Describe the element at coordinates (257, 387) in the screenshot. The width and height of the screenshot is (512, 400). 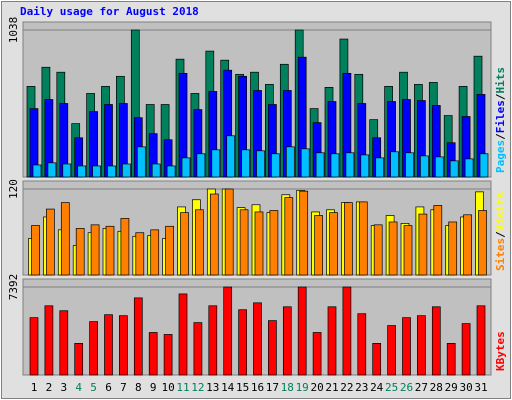
I see `x-tick-label: 16` at that location.